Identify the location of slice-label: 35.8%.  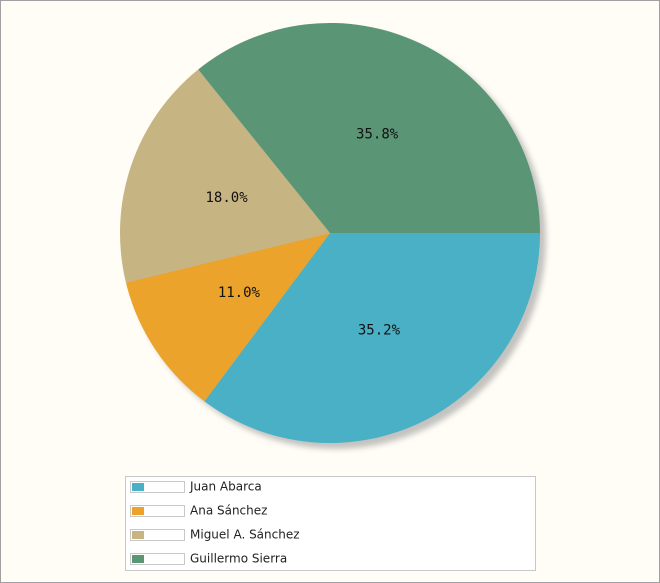
(377, 134).